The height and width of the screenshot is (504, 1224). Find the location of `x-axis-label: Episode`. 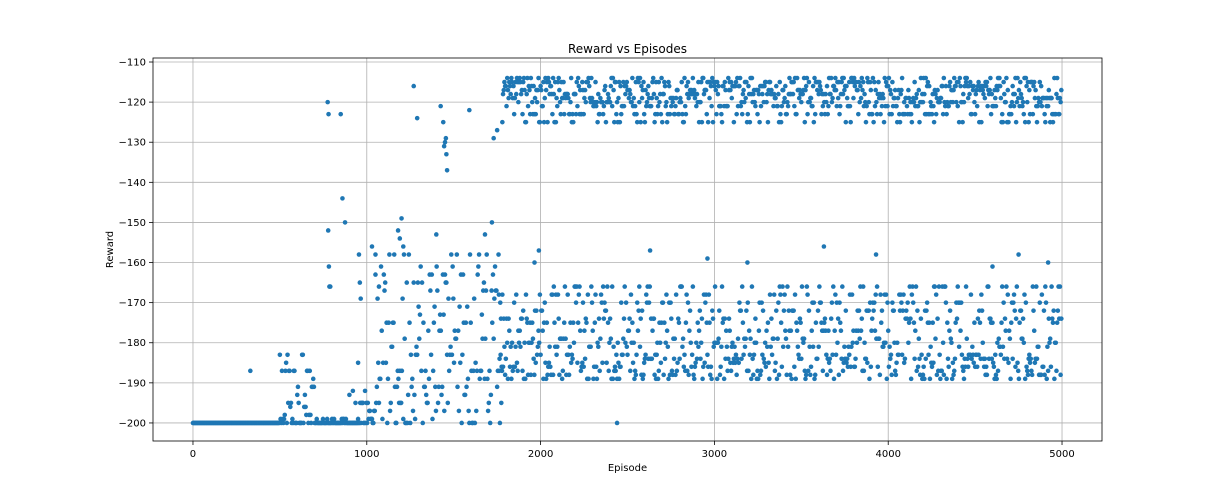

x-axis-label: Episode is located at coordinates (627, 468).